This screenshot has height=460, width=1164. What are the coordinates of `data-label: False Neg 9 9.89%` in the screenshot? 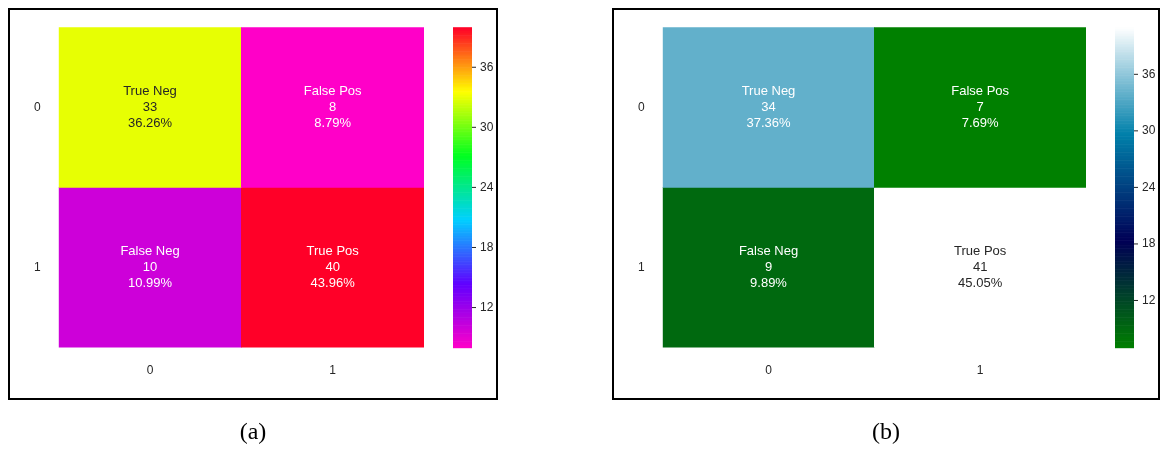 It's located at (768, 267).